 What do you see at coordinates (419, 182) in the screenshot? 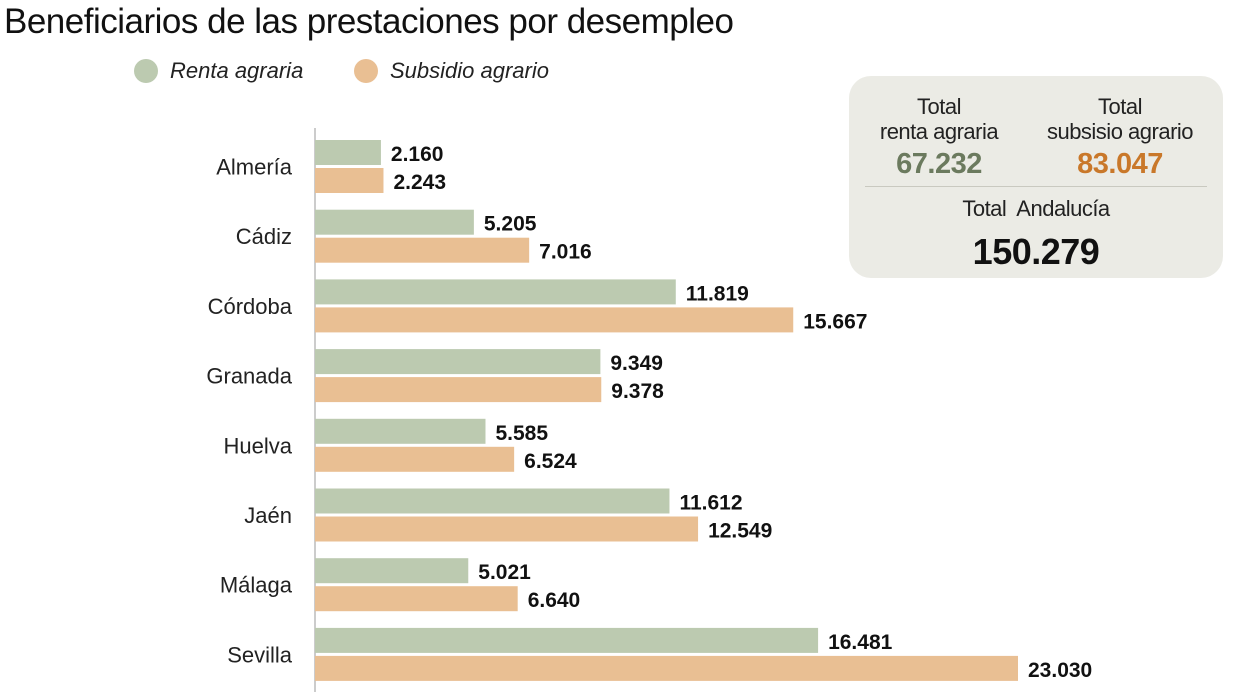
I see `data-label: 2.243` at bounding box center [419, 182].